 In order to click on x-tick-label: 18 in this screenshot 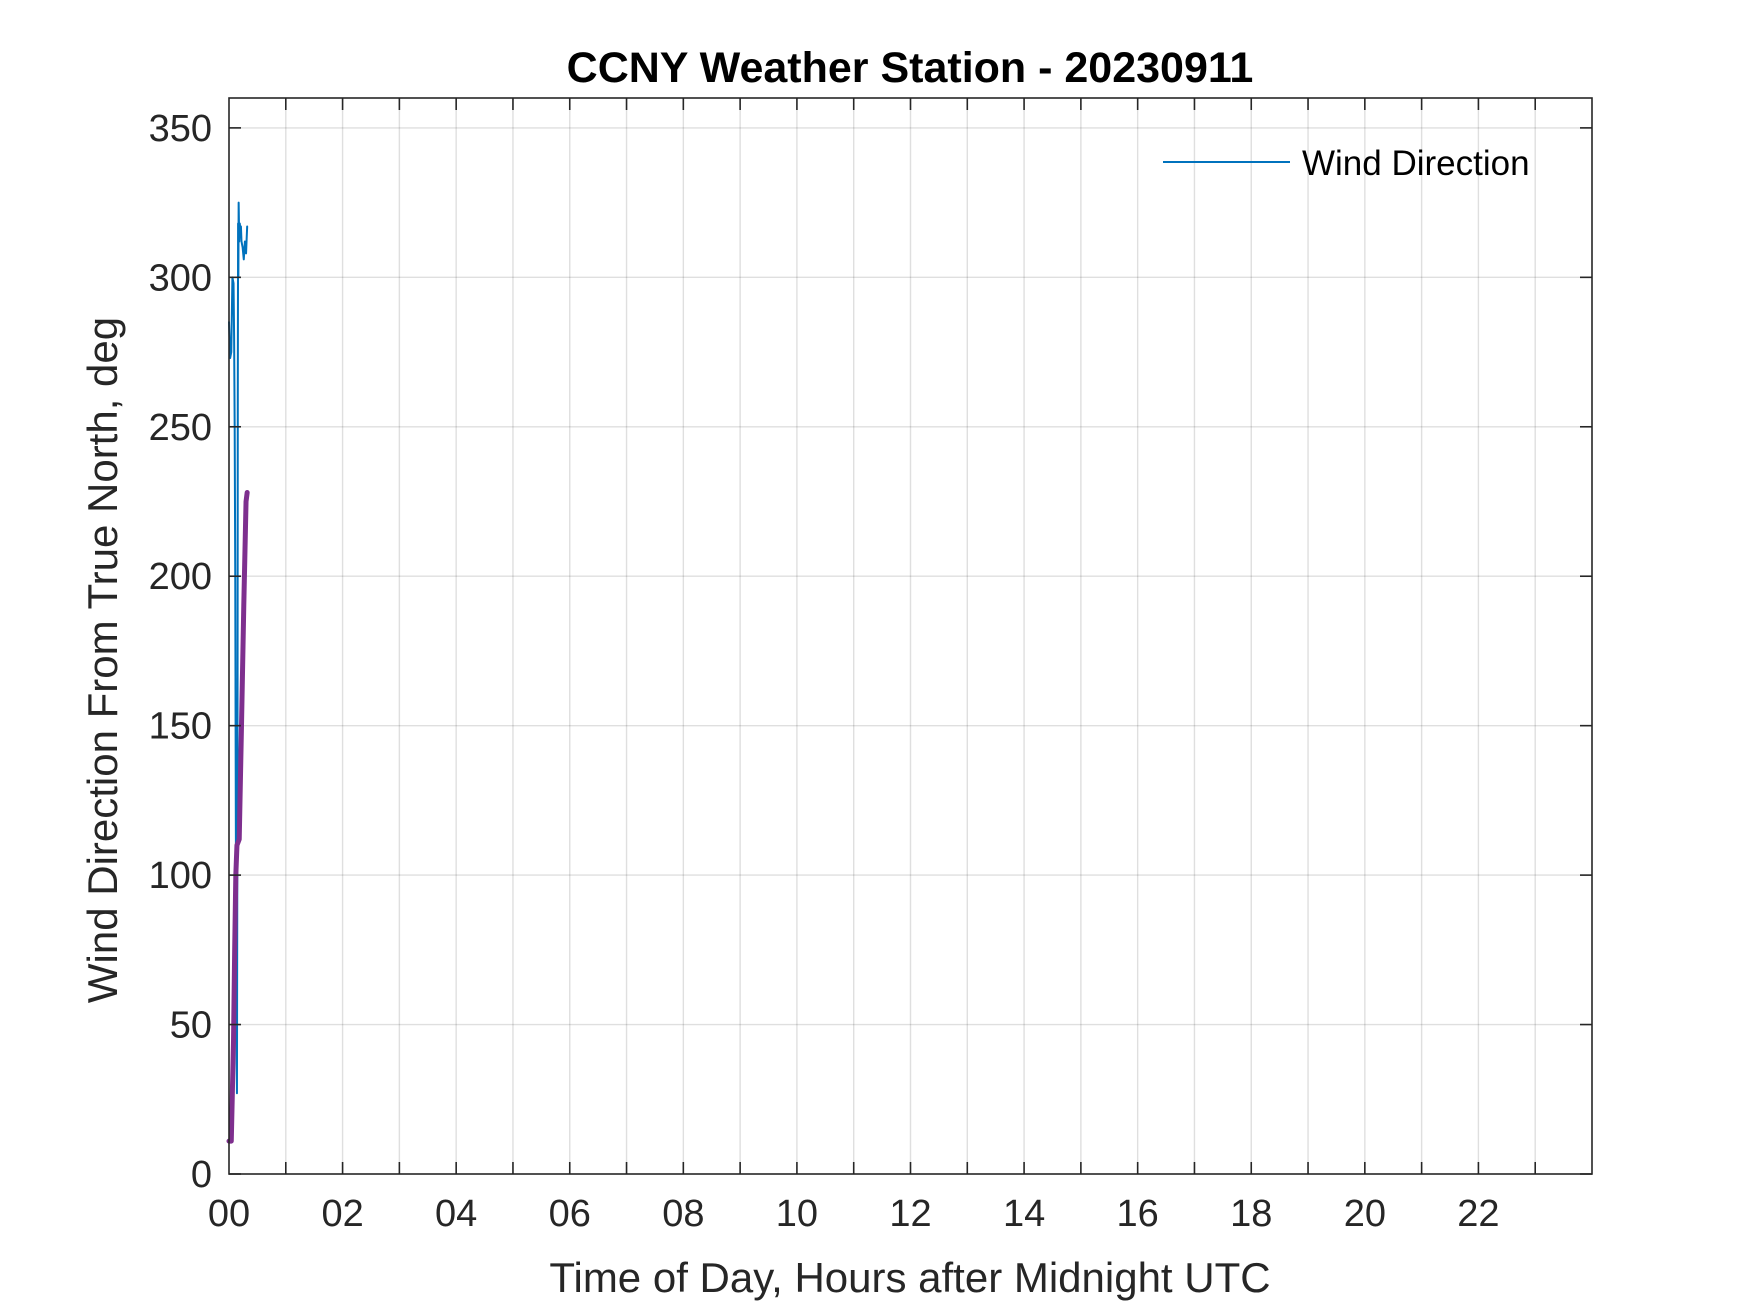, I will do `click(1251, 1214)`.